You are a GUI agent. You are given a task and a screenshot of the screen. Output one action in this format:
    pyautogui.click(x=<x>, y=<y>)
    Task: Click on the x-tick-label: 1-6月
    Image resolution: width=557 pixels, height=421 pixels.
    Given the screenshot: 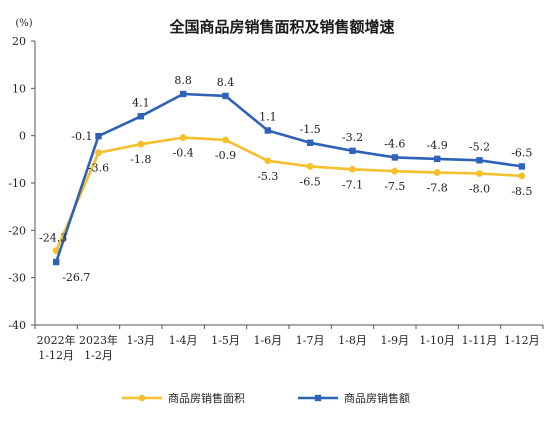 What is the action you would take?
    pyautogui.click(x=267, y=340)
    